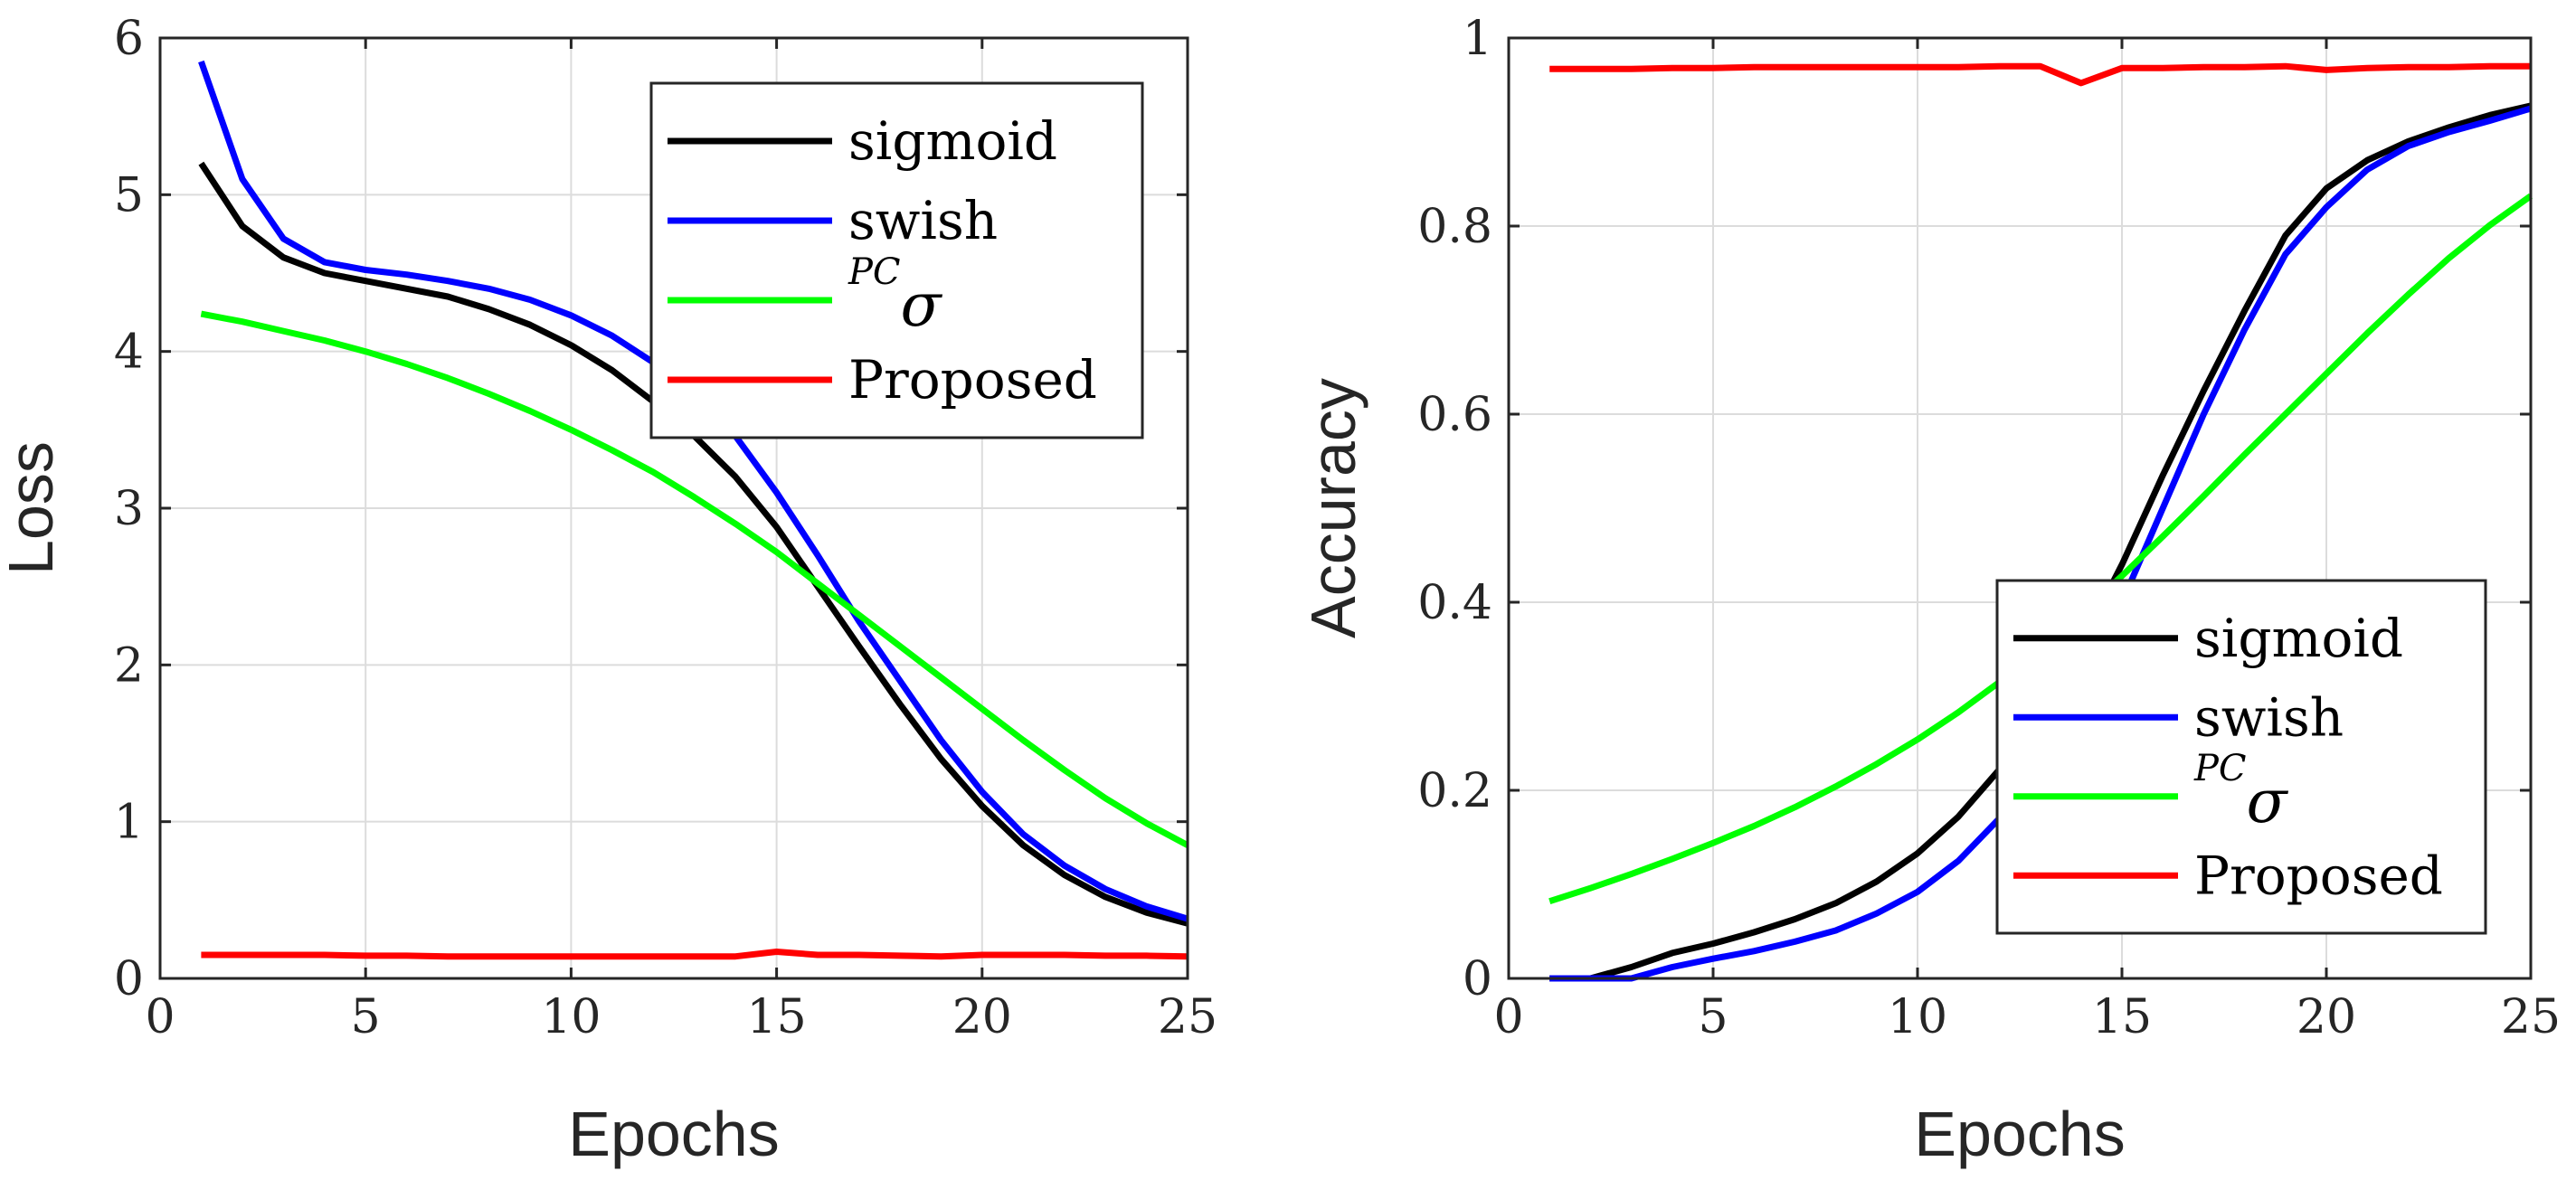 The height and width of the screenshot is (1190, 2576). Describe the element at coordinates (129, 195) in the screenshot. I see `y-tick-label: 5` at that location.